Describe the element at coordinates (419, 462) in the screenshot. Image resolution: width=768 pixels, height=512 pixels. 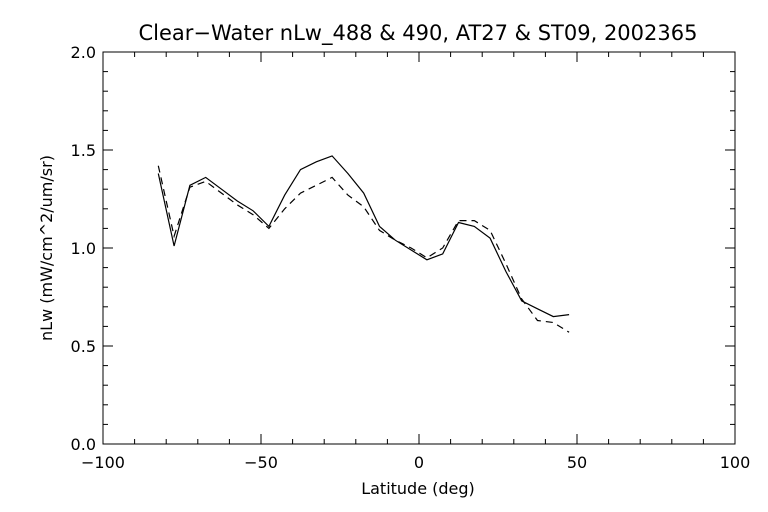
I see `x-tick-label: 0` at that location.